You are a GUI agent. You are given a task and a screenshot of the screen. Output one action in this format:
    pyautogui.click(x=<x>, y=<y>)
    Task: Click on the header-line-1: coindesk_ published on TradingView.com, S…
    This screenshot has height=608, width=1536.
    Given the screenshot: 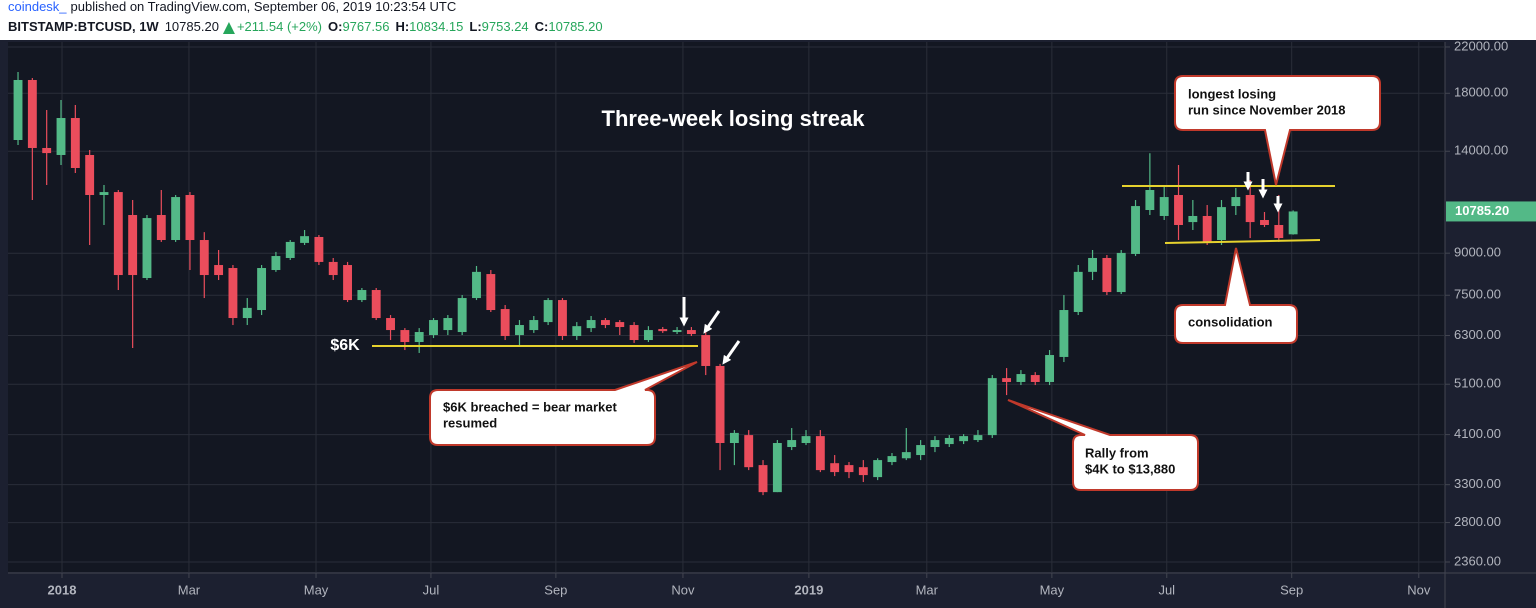 What is the action you would take?
    pyautogui.click(x=232, y=7)
    